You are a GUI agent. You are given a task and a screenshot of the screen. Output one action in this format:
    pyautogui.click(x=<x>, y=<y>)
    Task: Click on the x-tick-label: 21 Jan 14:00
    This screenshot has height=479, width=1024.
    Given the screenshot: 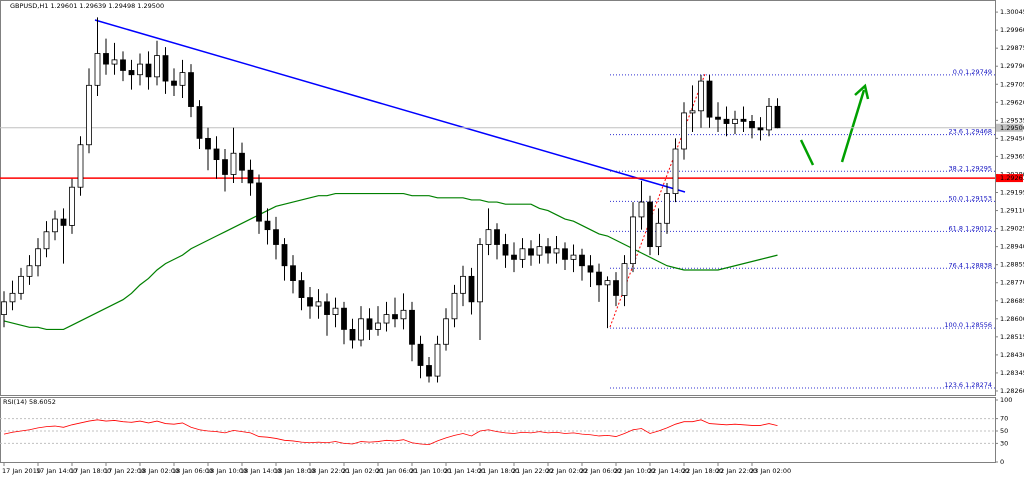 What is the action you would take?
    pyautogui.click(x=464, y=471)
    